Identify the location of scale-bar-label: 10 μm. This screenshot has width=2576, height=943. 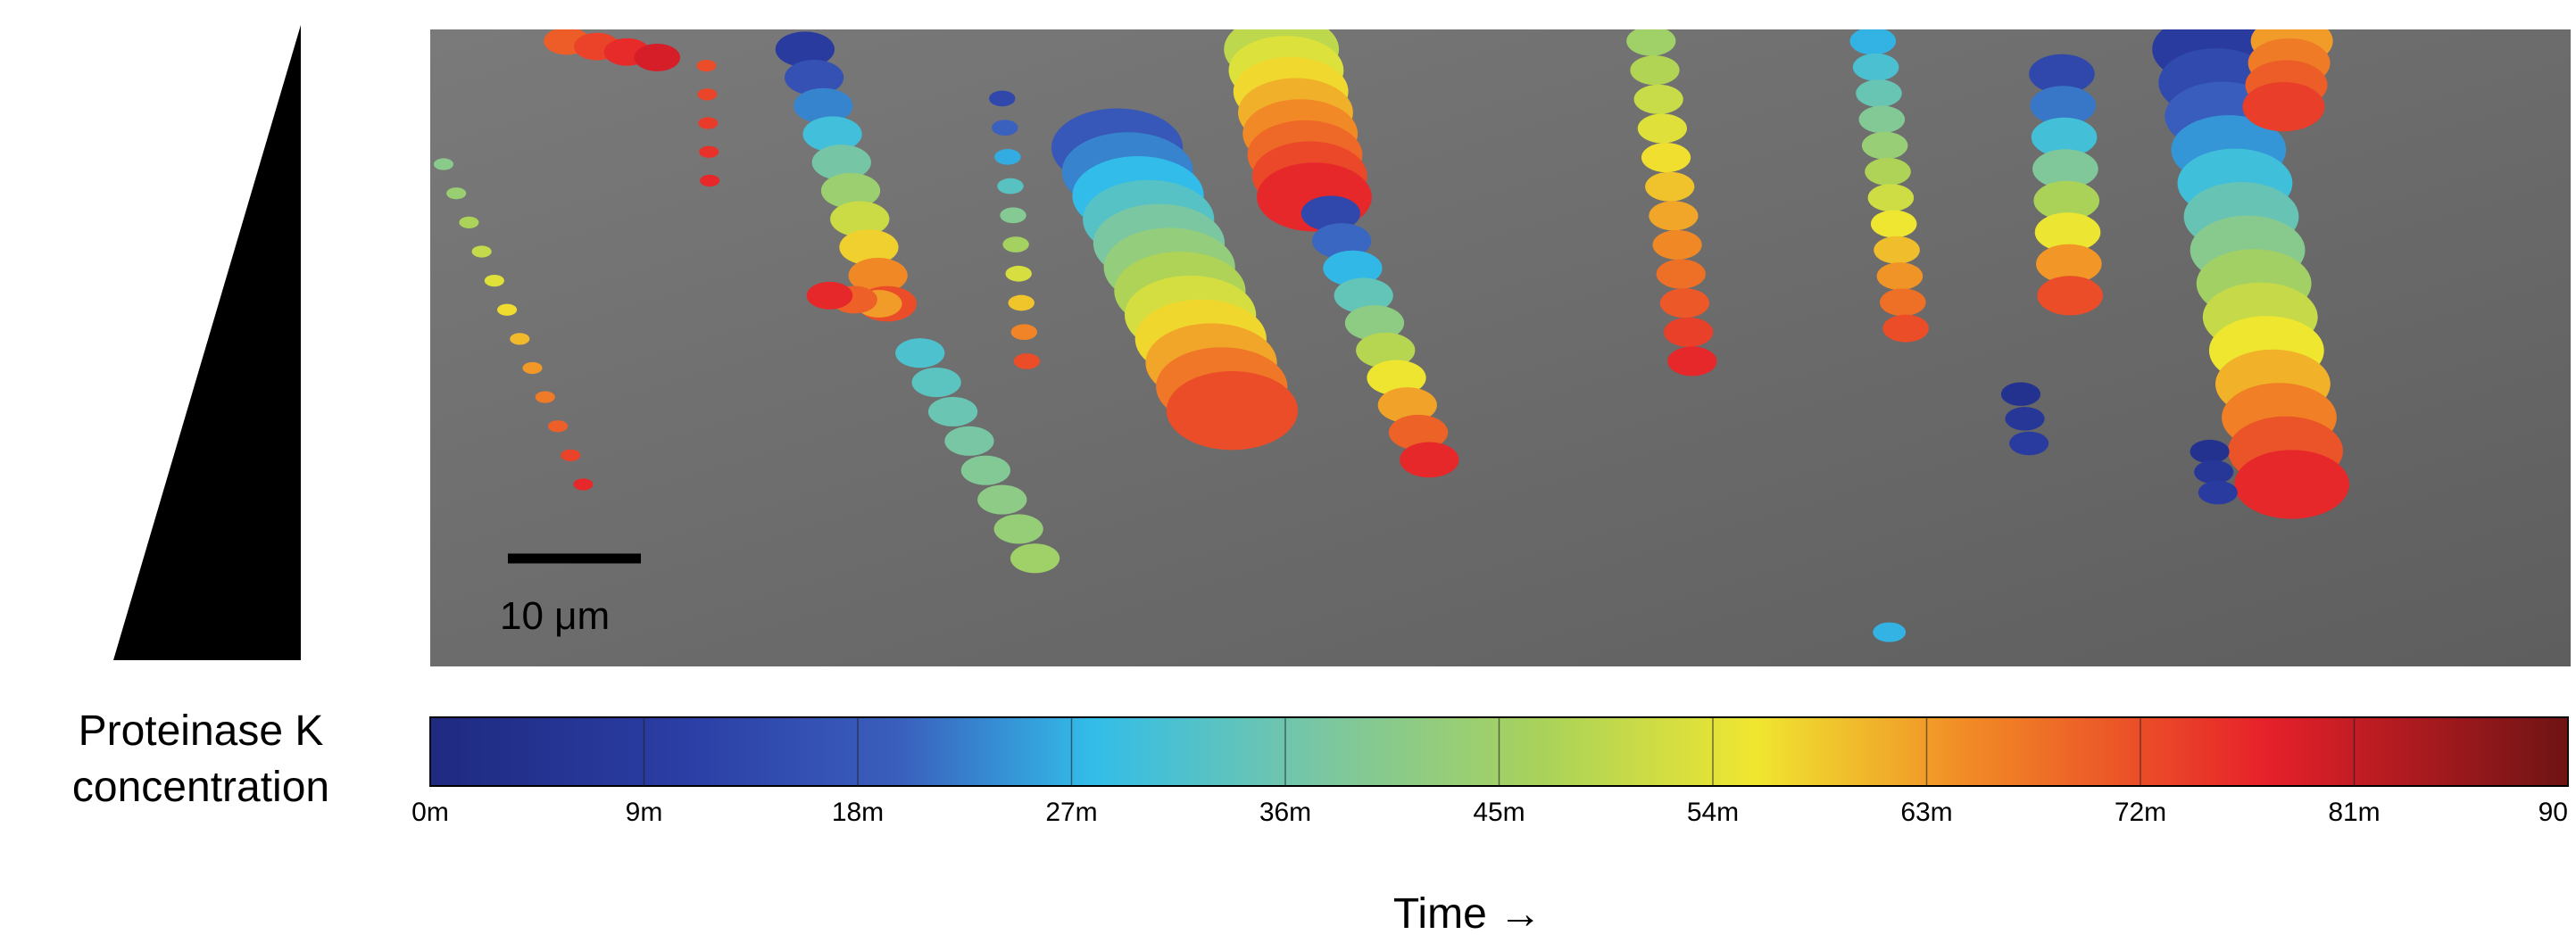
(555, 616).